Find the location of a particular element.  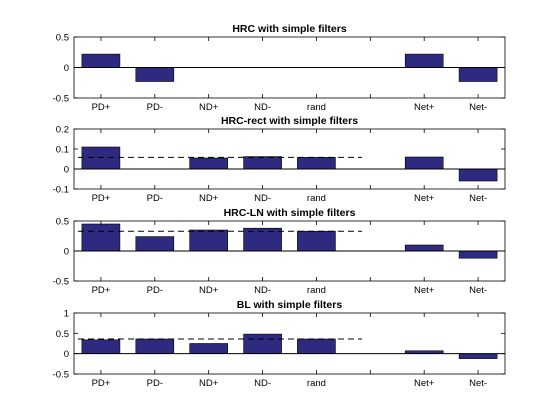

y-tick-label: -0.1 is located at coordinates (61, 190).